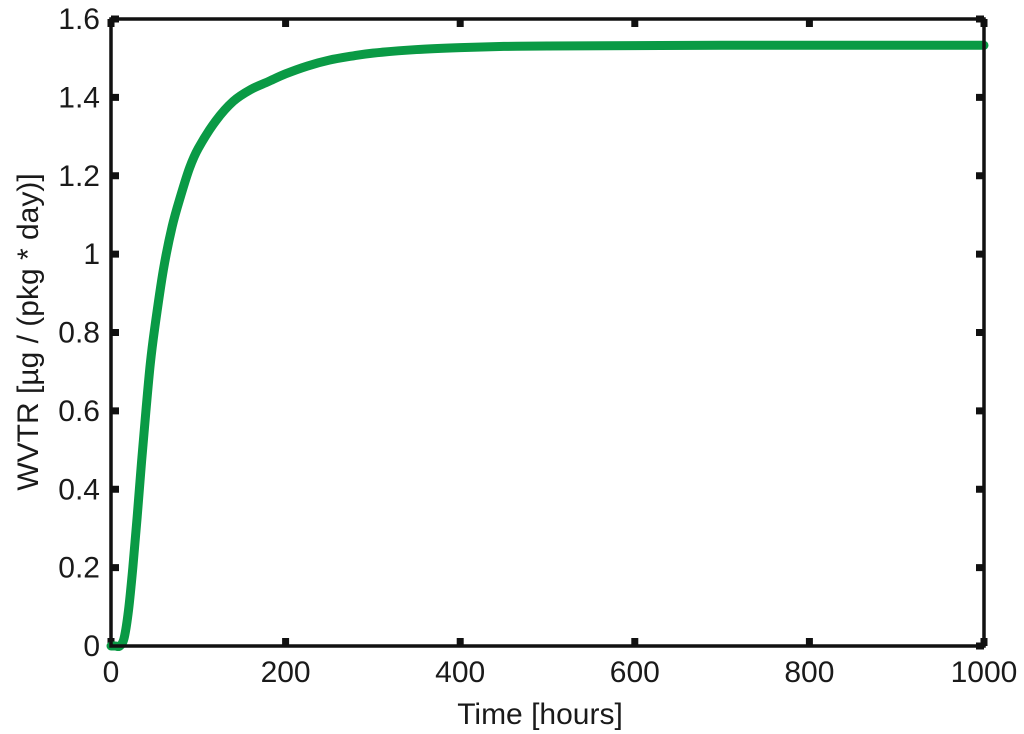  I want to click on y-tick-label: 0, so click(91, 646).